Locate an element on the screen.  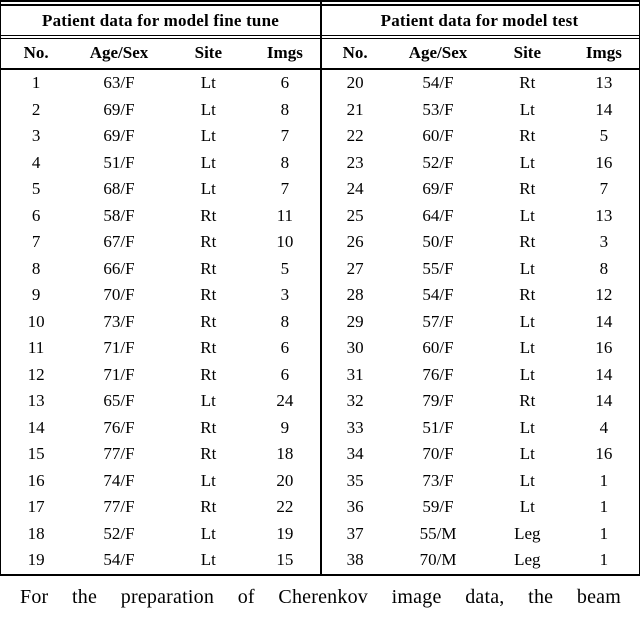
cell-age-sex: 58/F is located at coordinates (119, 215).